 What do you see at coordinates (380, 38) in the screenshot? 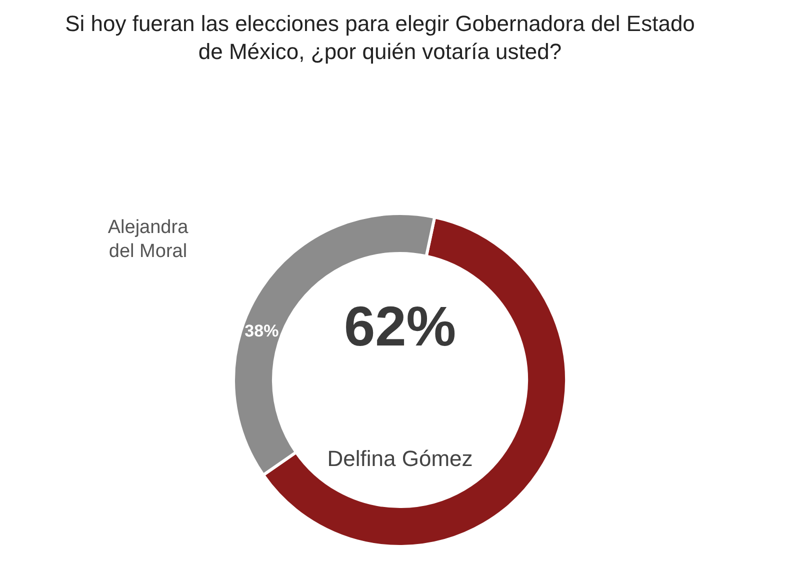
I see `chart-title: Si hoy fueran las elecciones para elegir Gobernadora del Estado de México, ¿por quién votaría usted?` at bounding box center [380, 38].